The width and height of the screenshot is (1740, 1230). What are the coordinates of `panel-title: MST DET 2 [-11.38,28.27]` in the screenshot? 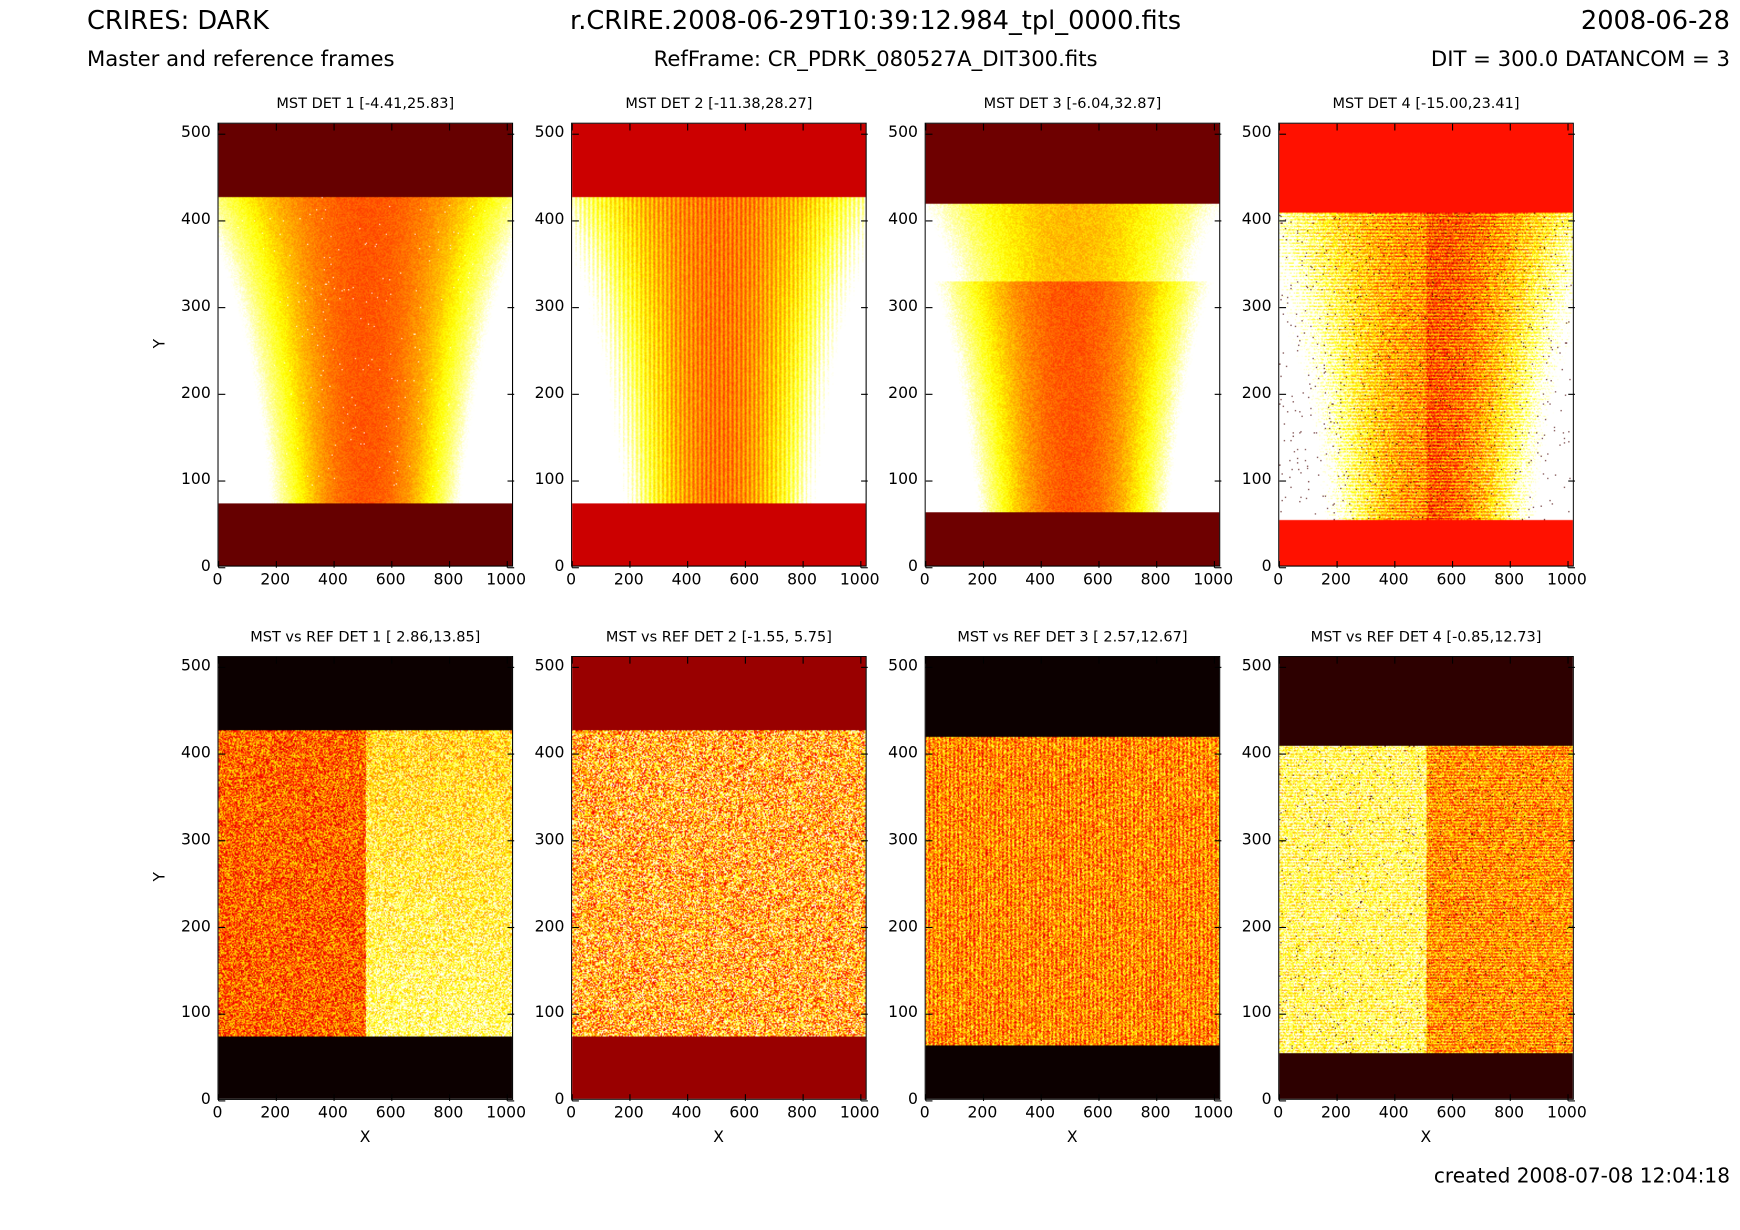 It's located at (719, 104).